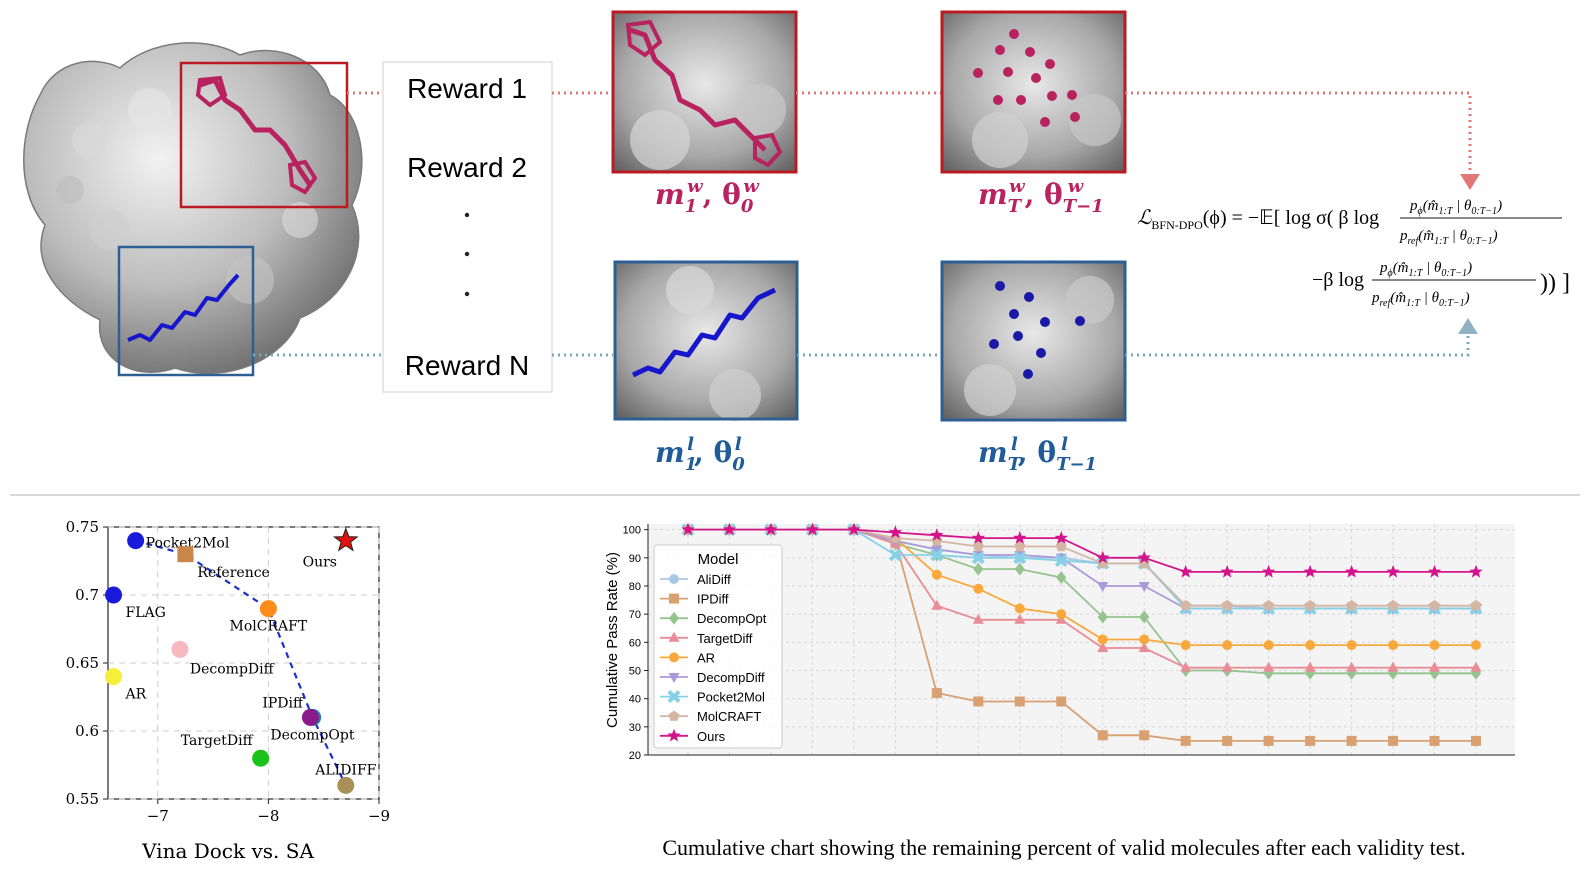 The height and width of the screenshot is (891, 1591). I want to click on cumulative-y-axis-label: Cumulative Pass Rate (%), so click(612, 640).